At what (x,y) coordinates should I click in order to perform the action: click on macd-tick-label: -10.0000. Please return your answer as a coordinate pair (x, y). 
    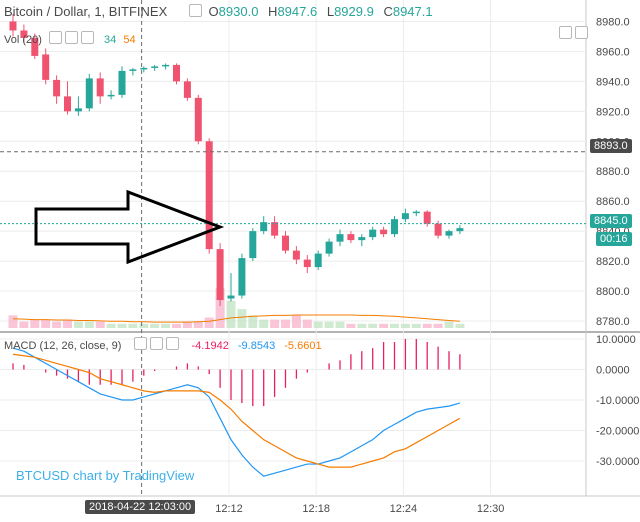
    Looking at the image, I should click on (617, 401).